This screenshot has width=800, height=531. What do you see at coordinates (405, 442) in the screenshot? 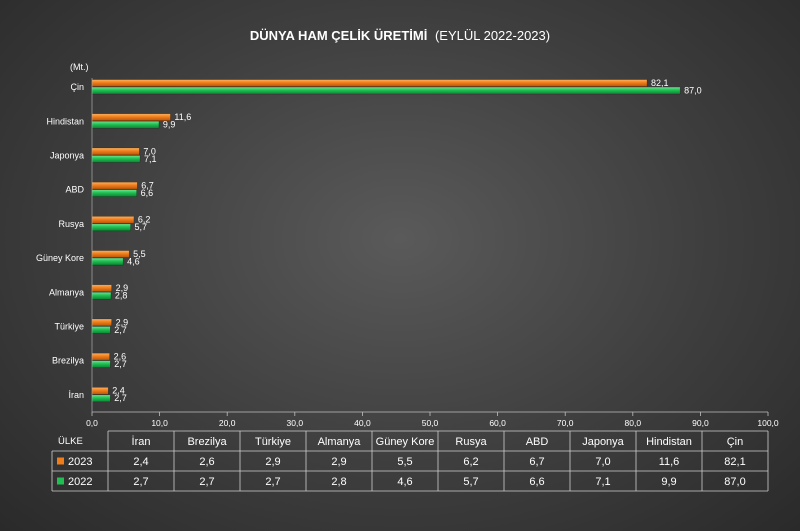
I see `table-column-header: Güney Kore` at bounding box center [405, 442].